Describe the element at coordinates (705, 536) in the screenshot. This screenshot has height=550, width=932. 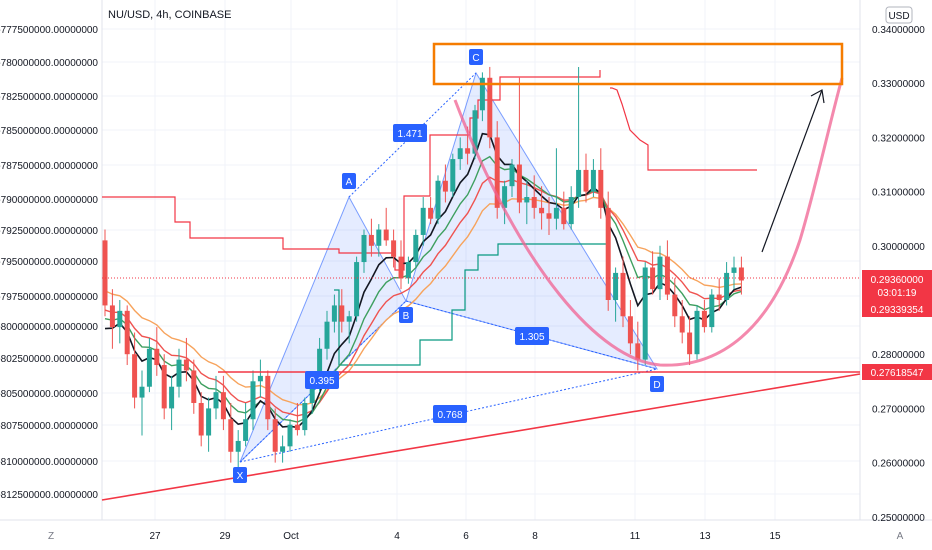
I see `x-axis-label: 13` at that location.